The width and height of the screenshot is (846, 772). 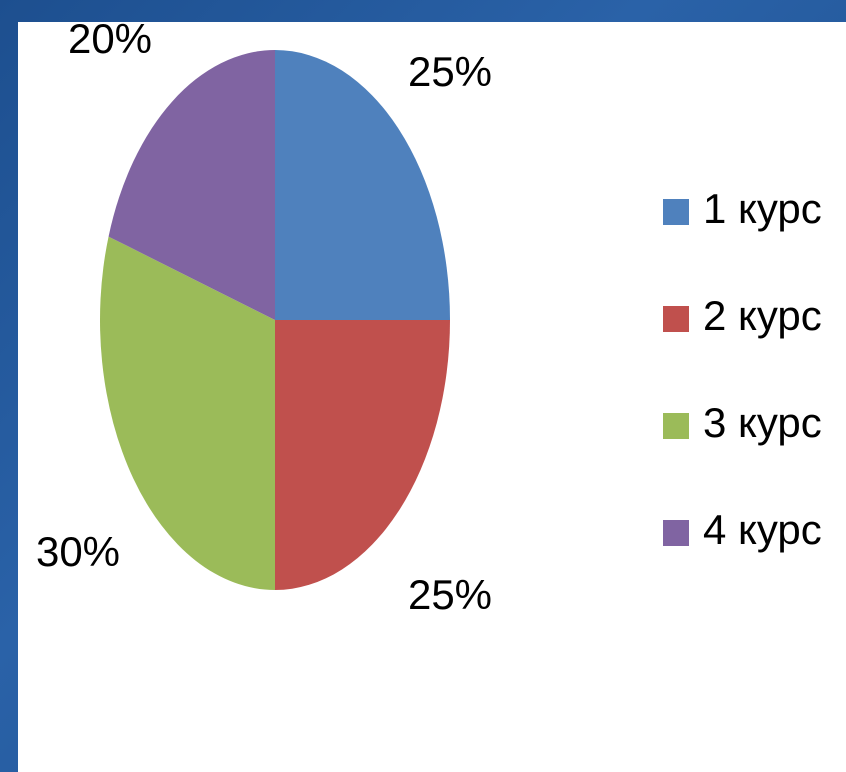 What do you see at coordinates (110, 38) in the screenshot?
I see `data-label: 20%` at bounding box center [110, 38].